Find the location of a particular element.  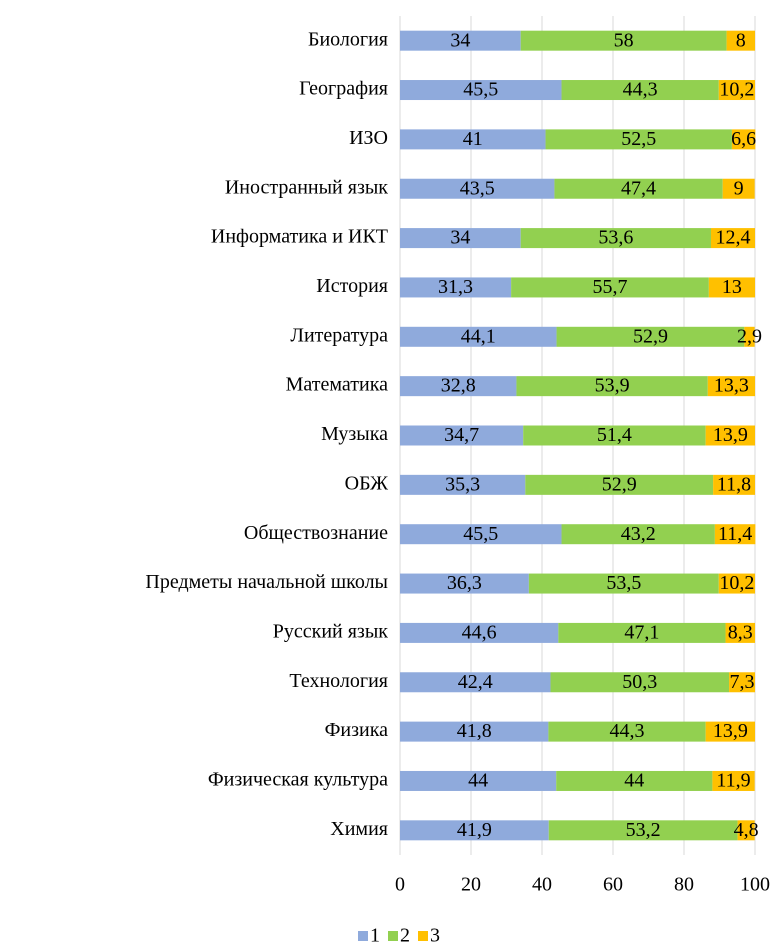

category-label: Физика is located at coordinates (357, 730).